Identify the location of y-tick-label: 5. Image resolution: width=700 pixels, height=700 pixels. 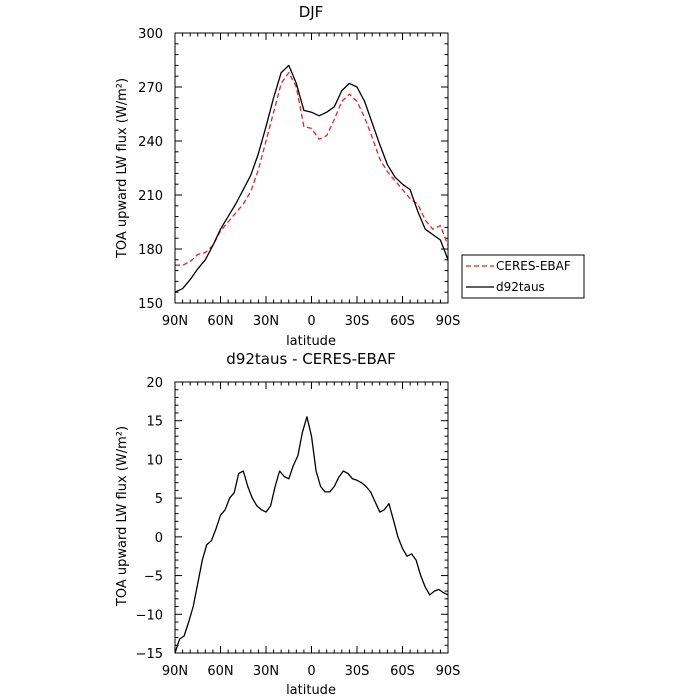
(159, 499).